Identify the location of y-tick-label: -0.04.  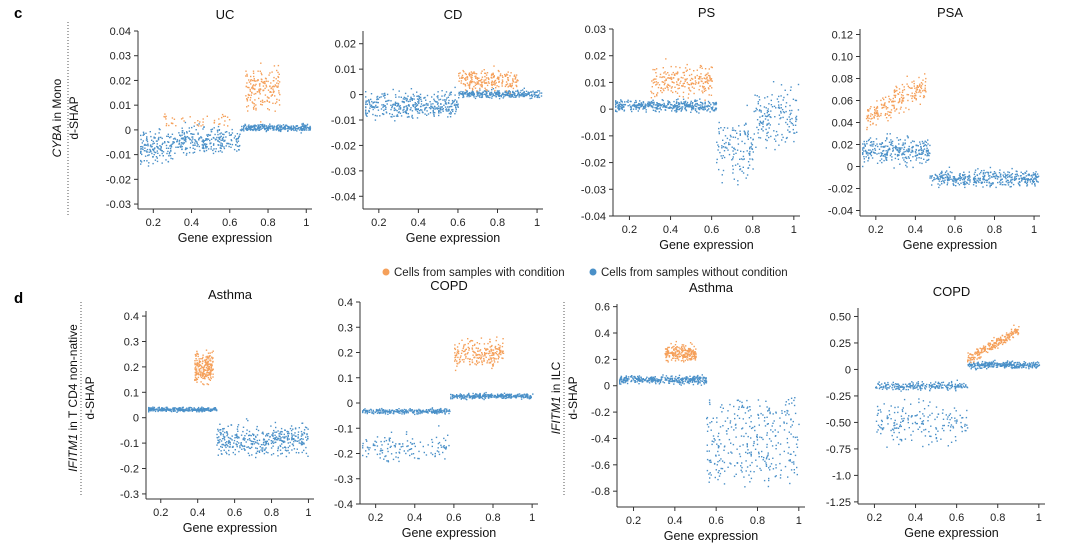
(840, 212).